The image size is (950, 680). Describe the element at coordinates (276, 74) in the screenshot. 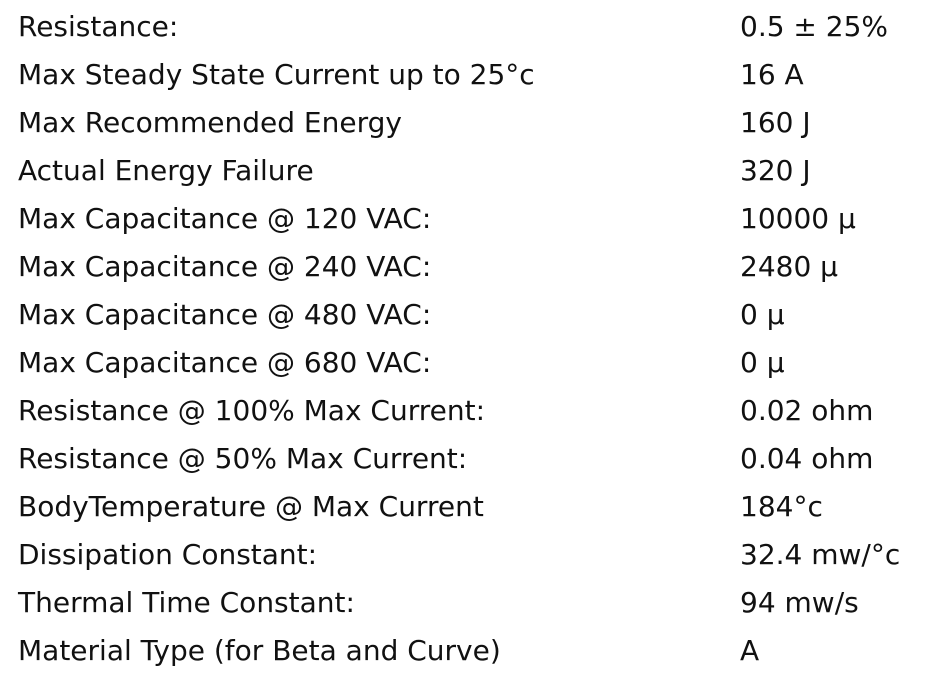

I see `spec-label: Max Steady State Current up to 25°c` at that location.